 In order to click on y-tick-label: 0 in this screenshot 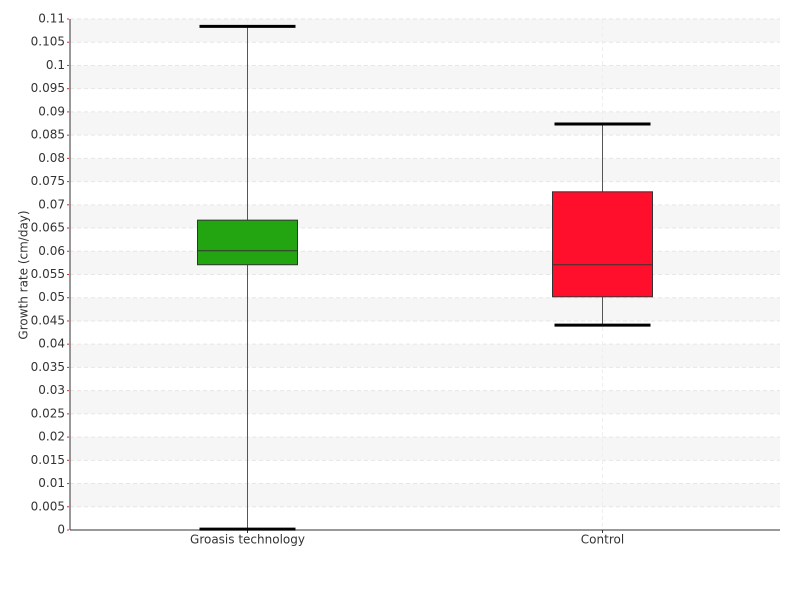, I will do `click(61, 530)`.